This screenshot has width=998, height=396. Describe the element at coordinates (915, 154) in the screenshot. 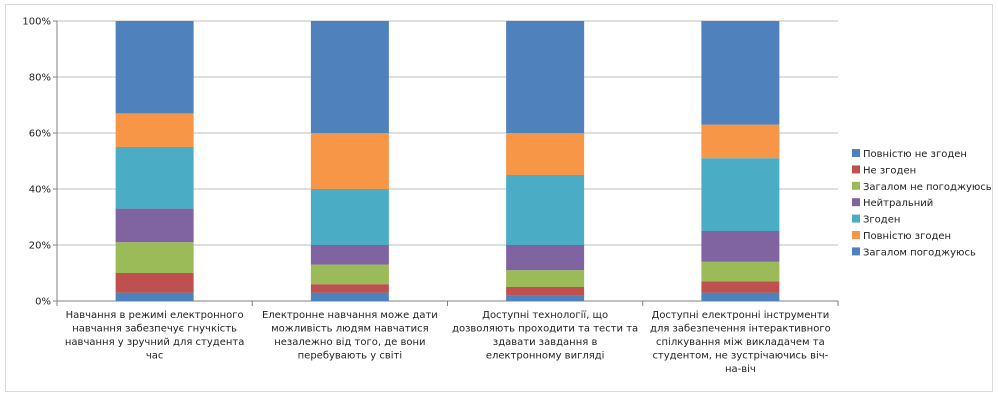

I see `legend-label: Повністю не згоден` at that location.